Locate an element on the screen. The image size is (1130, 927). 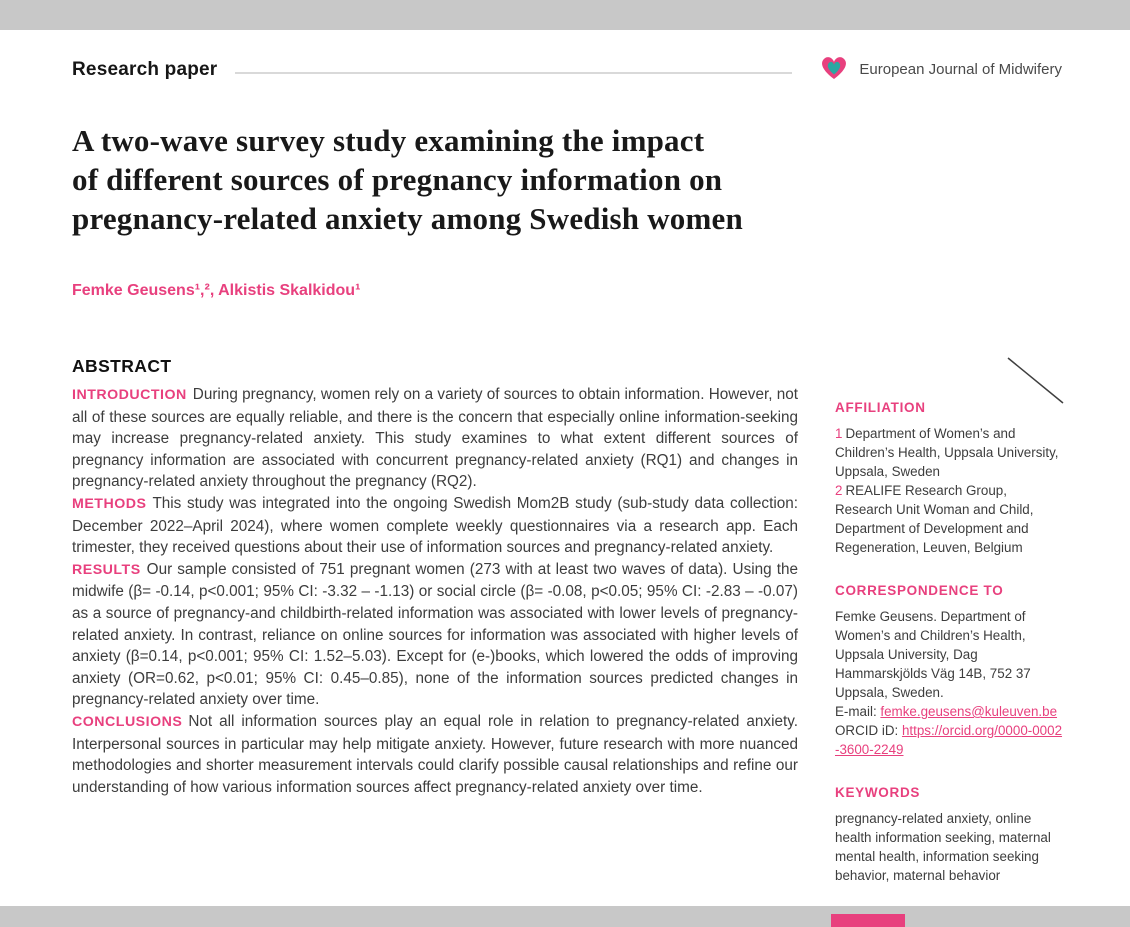
section-label-introduction: INTRODUCTION is located at coordinates (129, 395).